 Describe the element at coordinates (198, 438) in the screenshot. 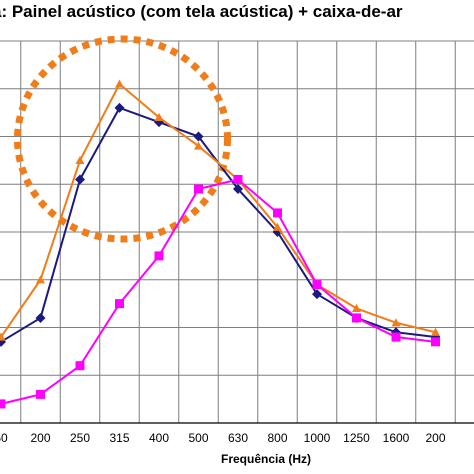

I see `x-tick-label: 500` at that location.